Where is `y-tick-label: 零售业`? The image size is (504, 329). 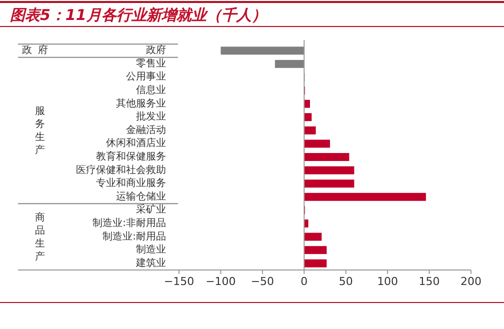 y-tick-label: 零售业 is located at coordinates (151, 63).